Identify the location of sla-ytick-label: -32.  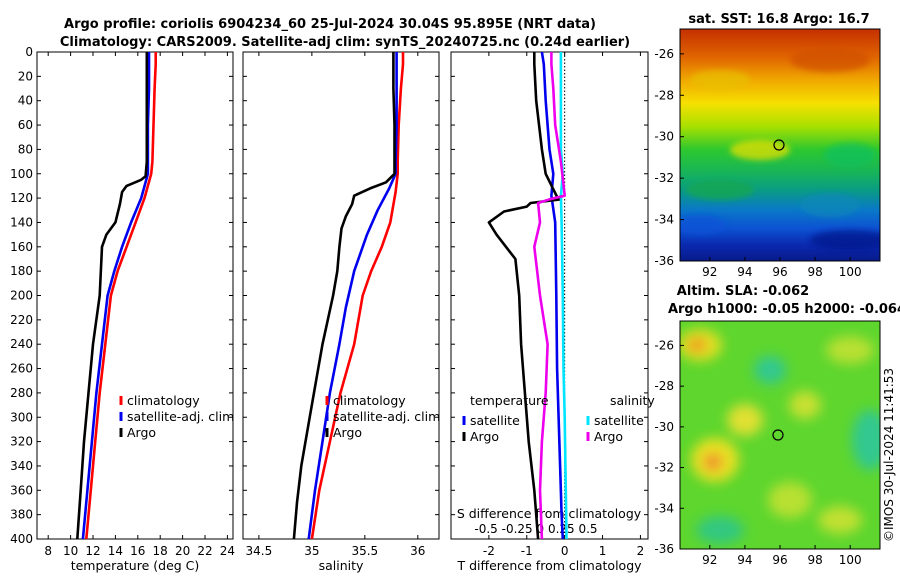
(664, 468).